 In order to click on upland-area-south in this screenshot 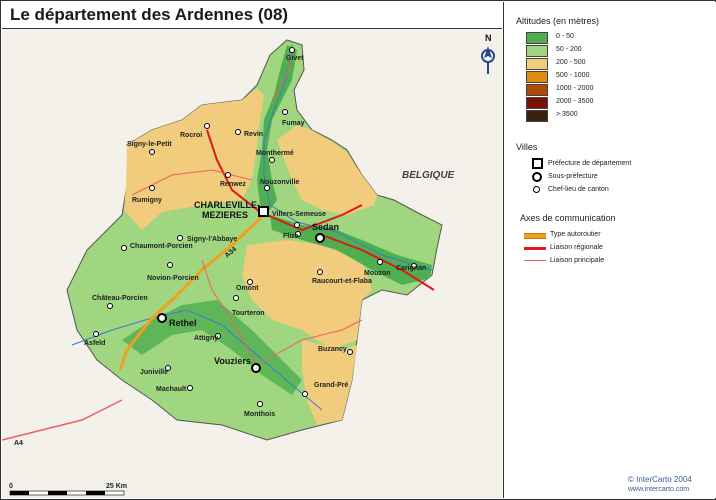, I will do `click(307, 295)`.